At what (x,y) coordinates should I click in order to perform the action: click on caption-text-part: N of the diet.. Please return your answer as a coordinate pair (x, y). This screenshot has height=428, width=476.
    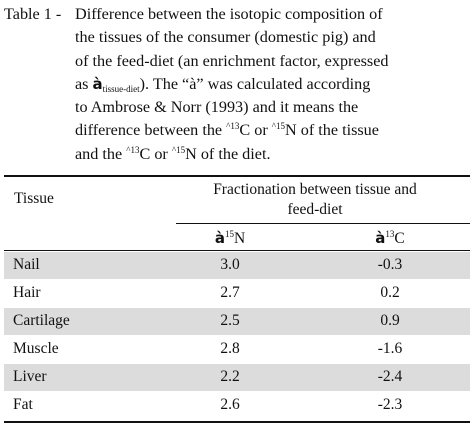
    Looking at the image, I should click on (228, 153).